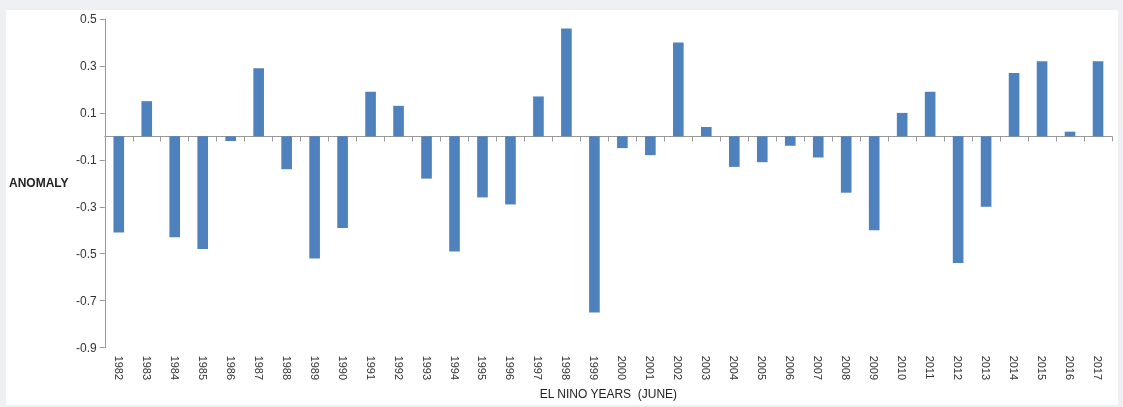 This screenshot has width=1123, height=407. Describe the element at coordinates (258, 368) in the screenshot. I see `x-tick-label: 1987` at that location.